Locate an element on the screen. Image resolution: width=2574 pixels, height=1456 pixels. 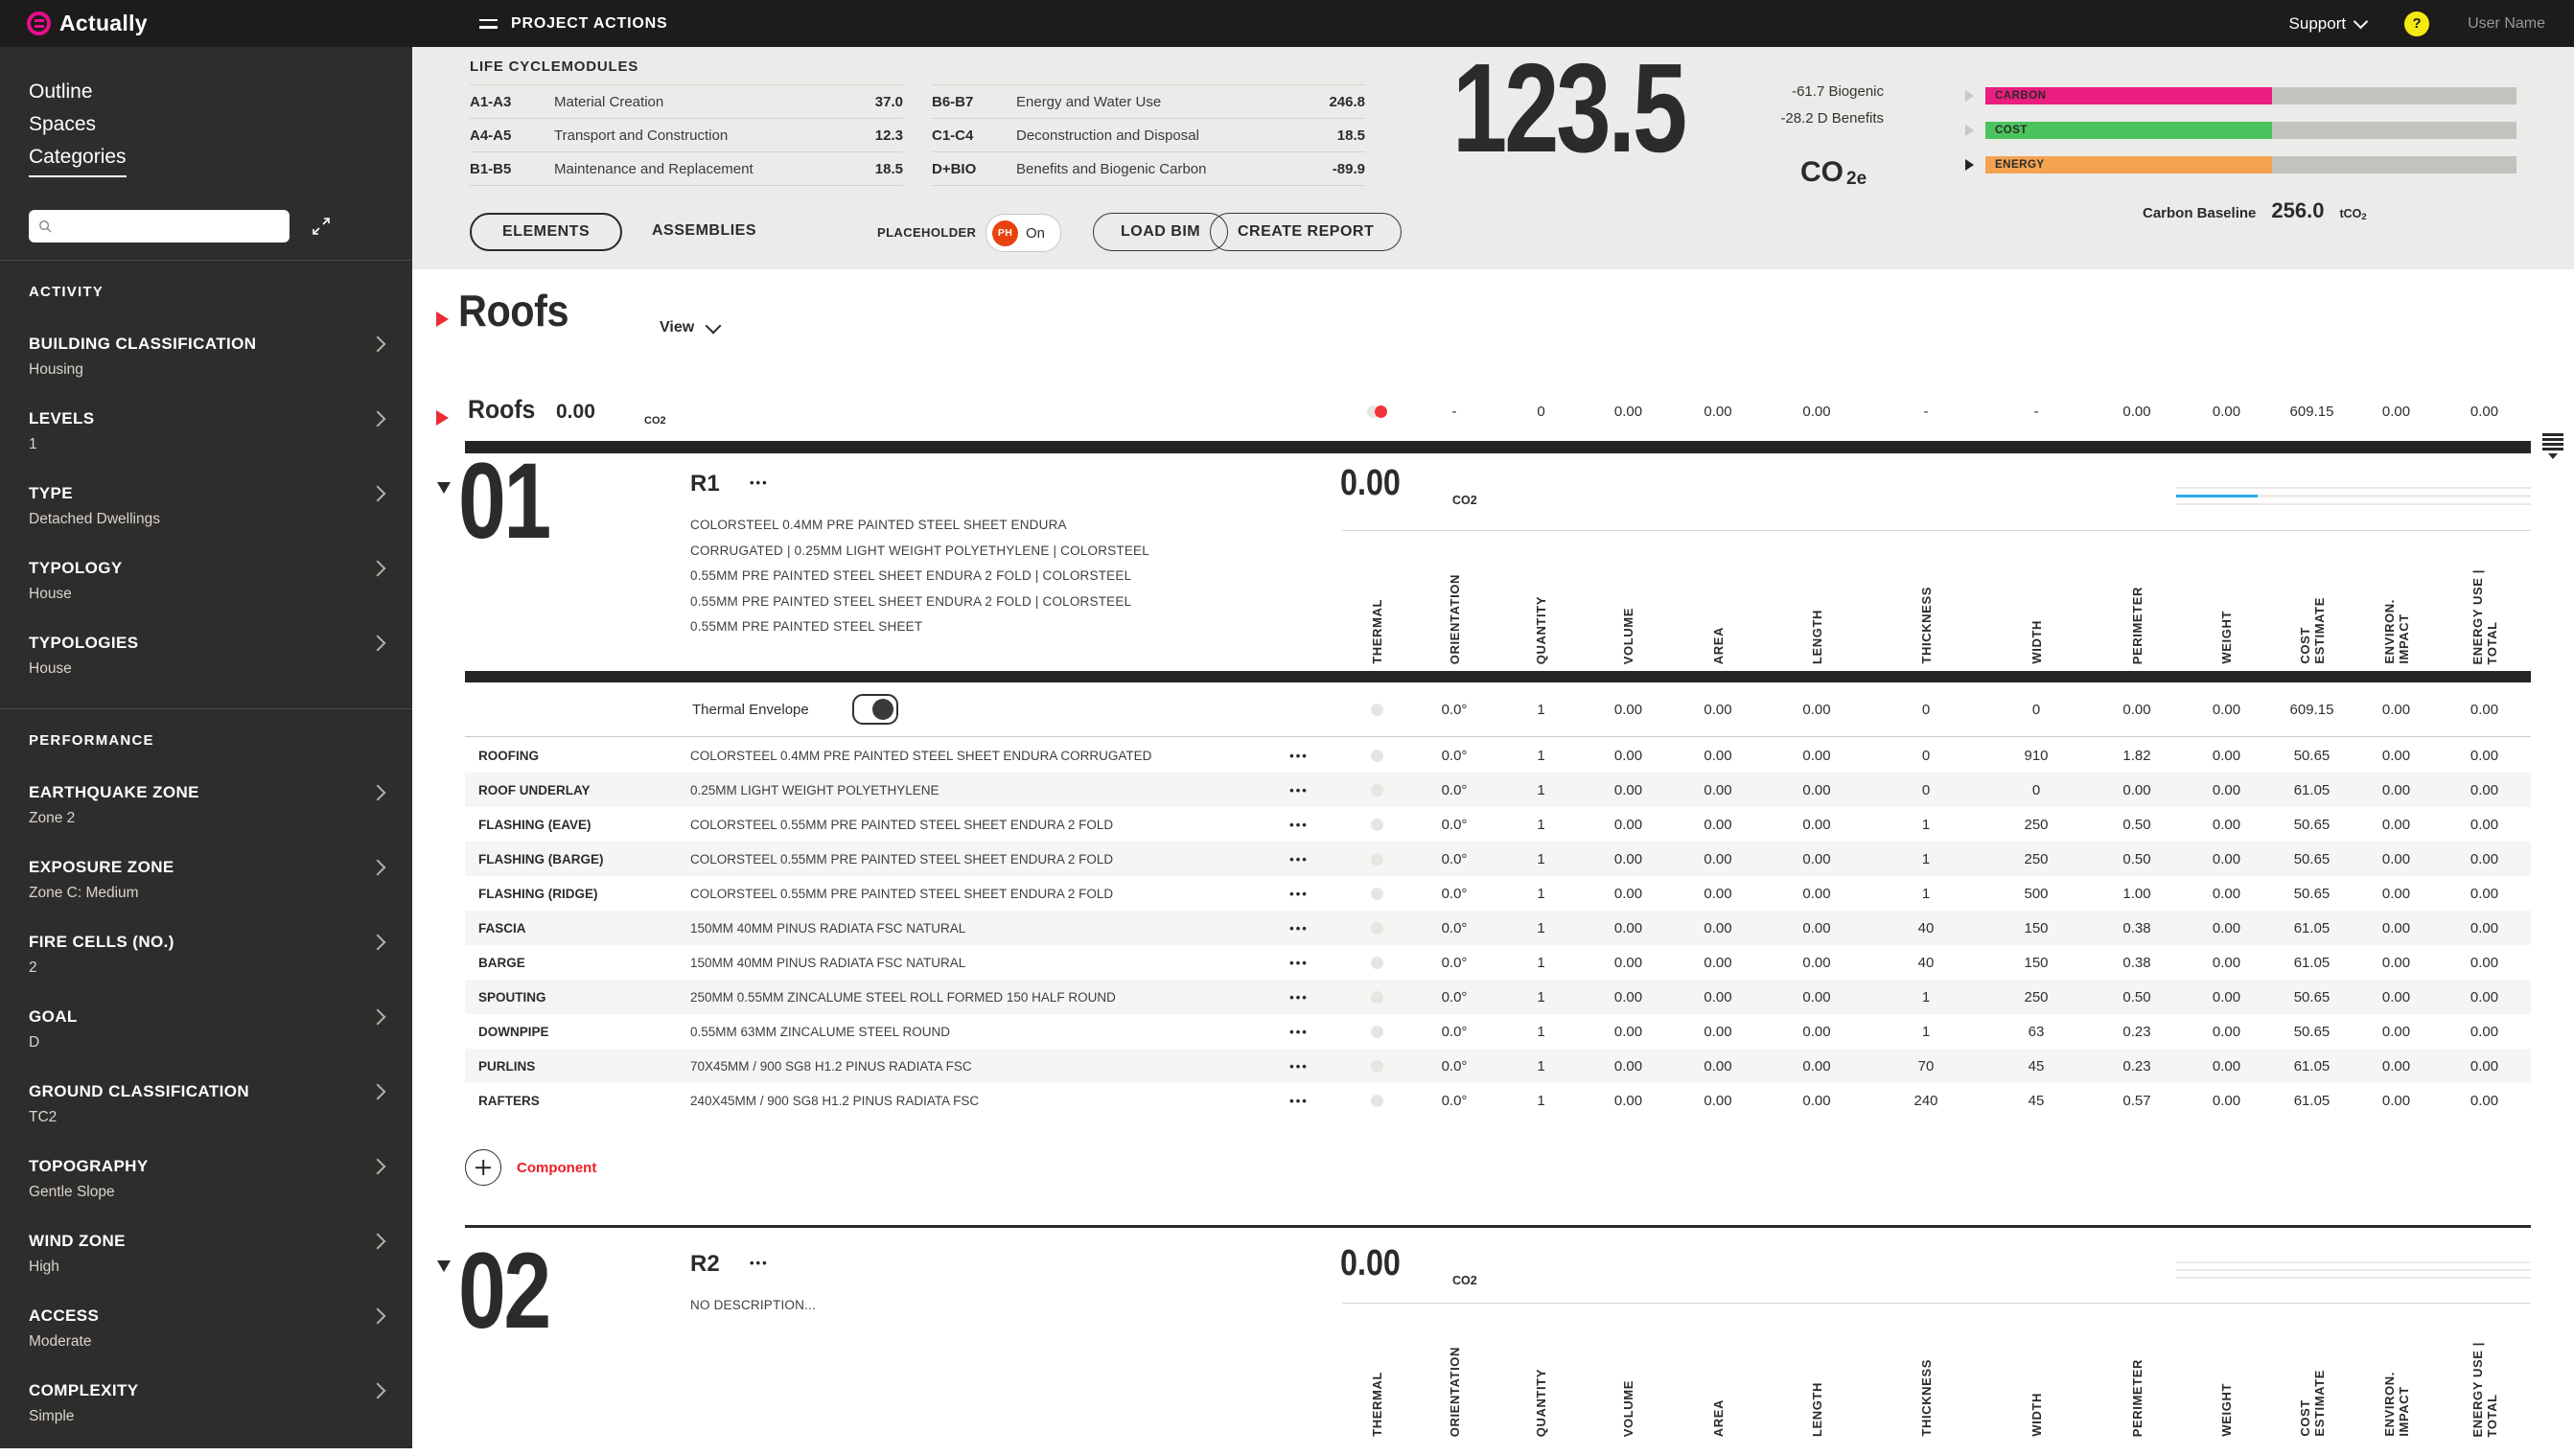
group-expand-icon is located at coordinates (442, 418).